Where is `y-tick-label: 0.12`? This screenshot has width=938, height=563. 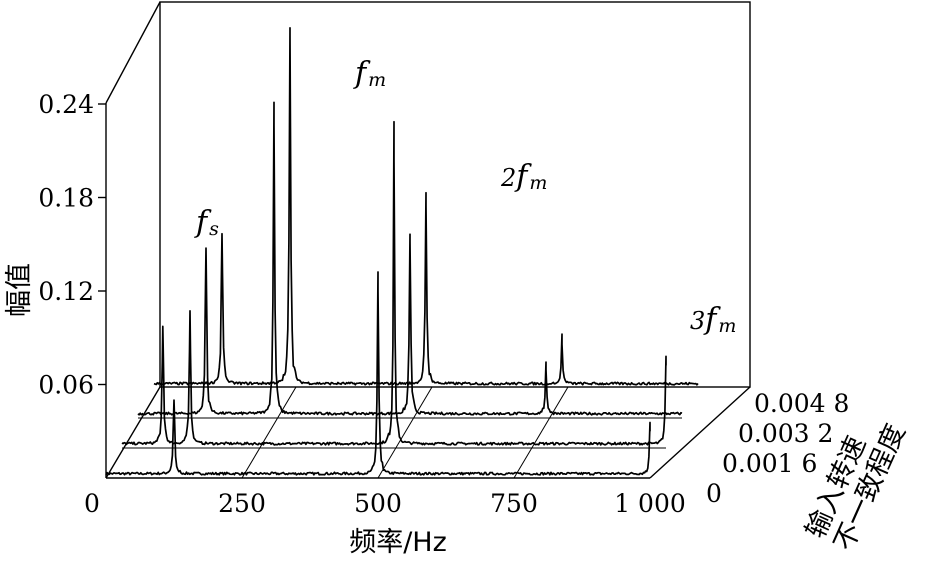 y-tick-label: 0.12 is located at coordinates (66, 291).